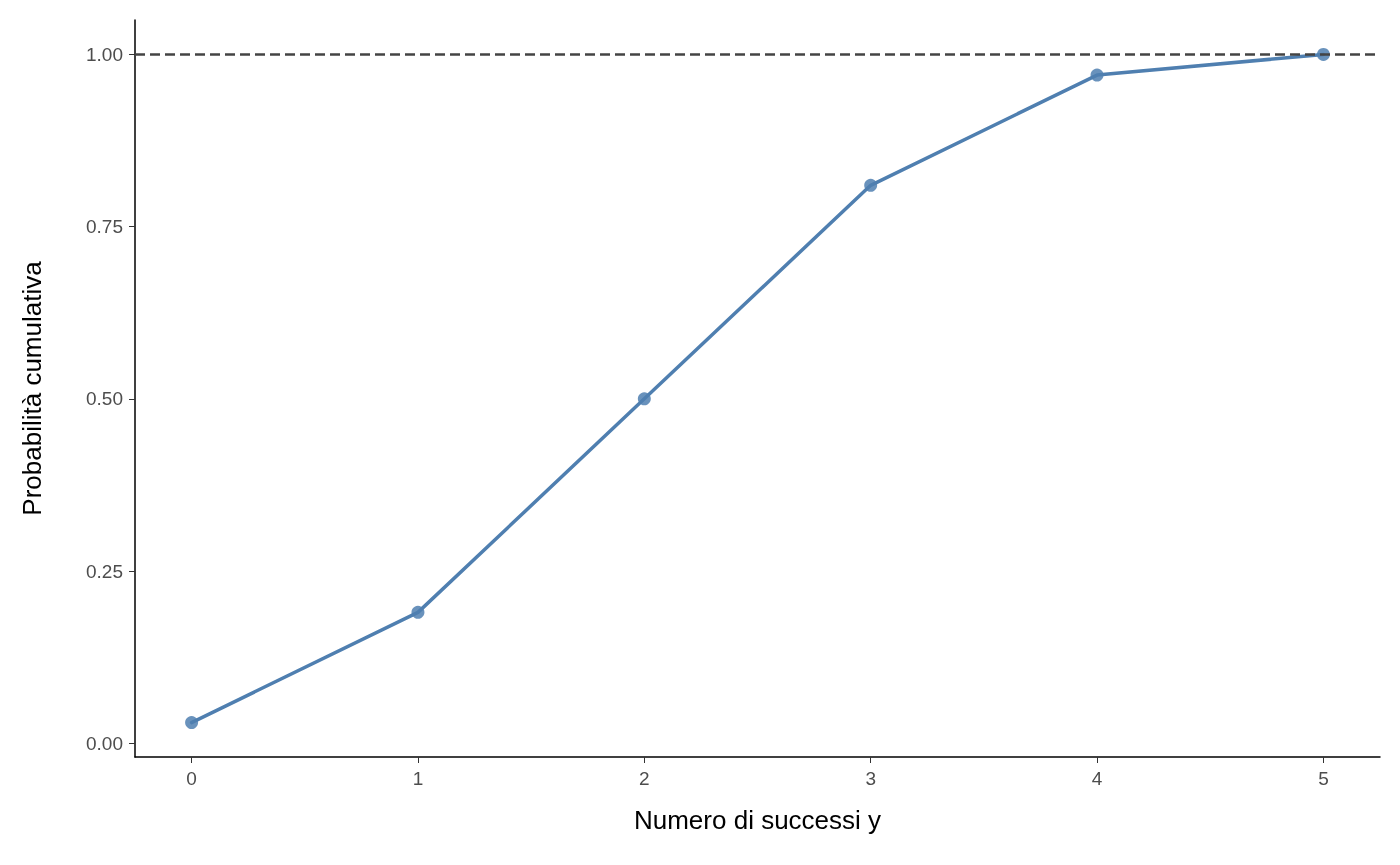  What do you see at coordinates (1097, 778) in the screenshot?
I see `x-tick-label: 4` at bounding box center [1097, 778].